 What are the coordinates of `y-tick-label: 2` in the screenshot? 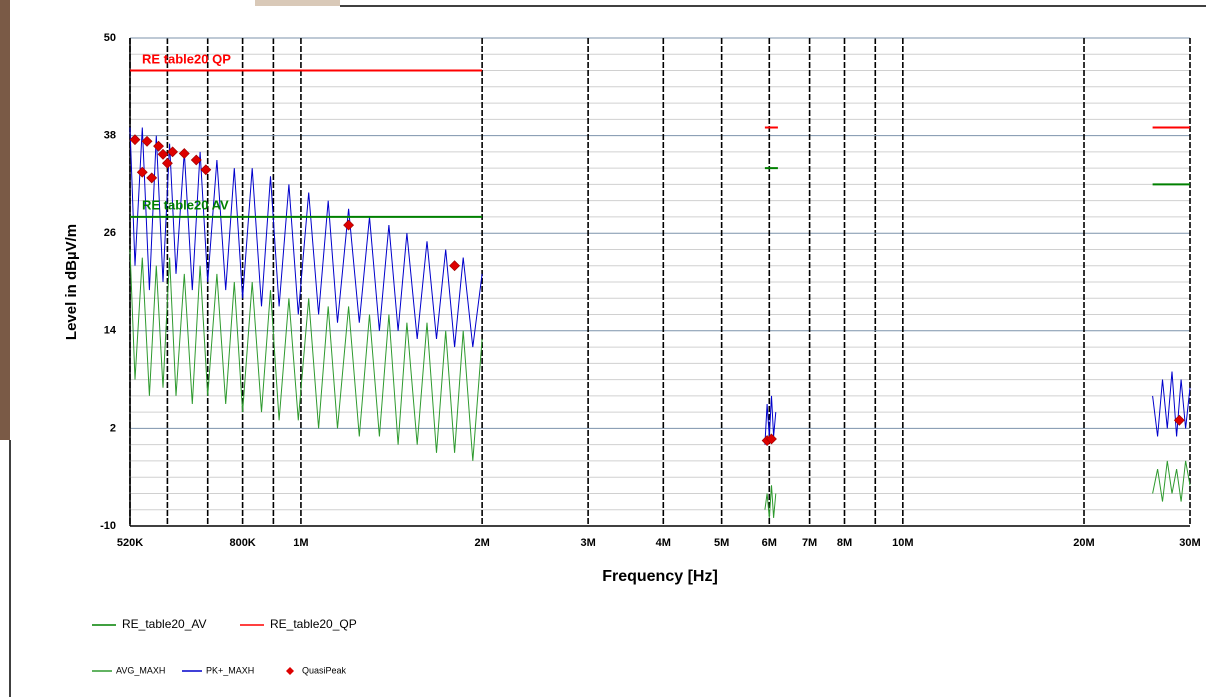 It's located at (113, 428).